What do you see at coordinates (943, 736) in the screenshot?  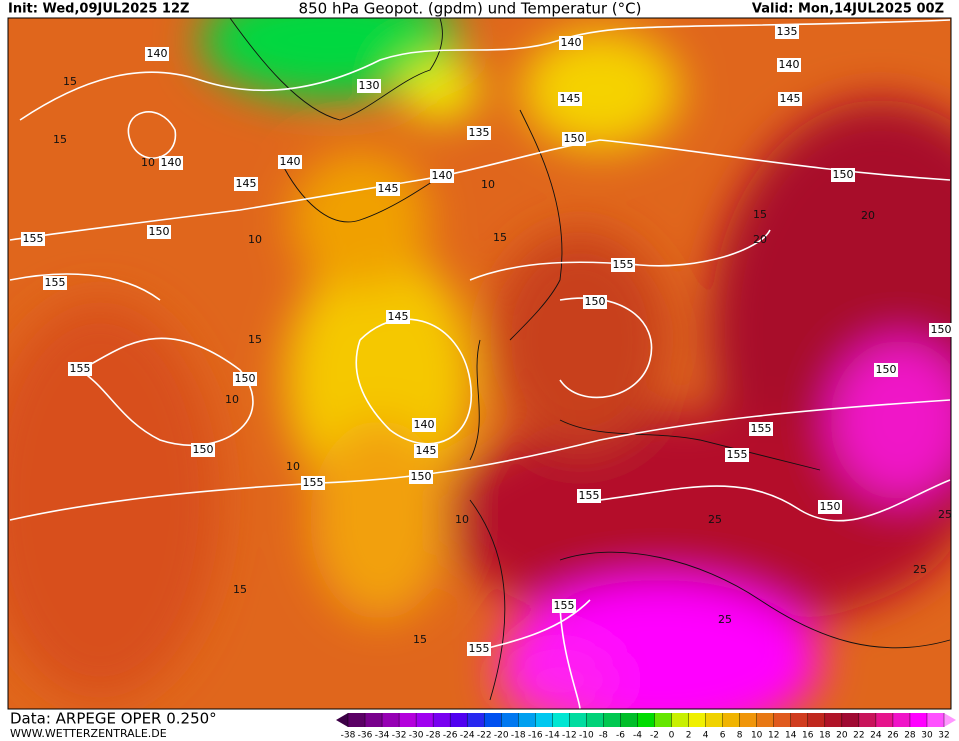 I see `colorbar-label: 32` at bounding box center [943, 736].